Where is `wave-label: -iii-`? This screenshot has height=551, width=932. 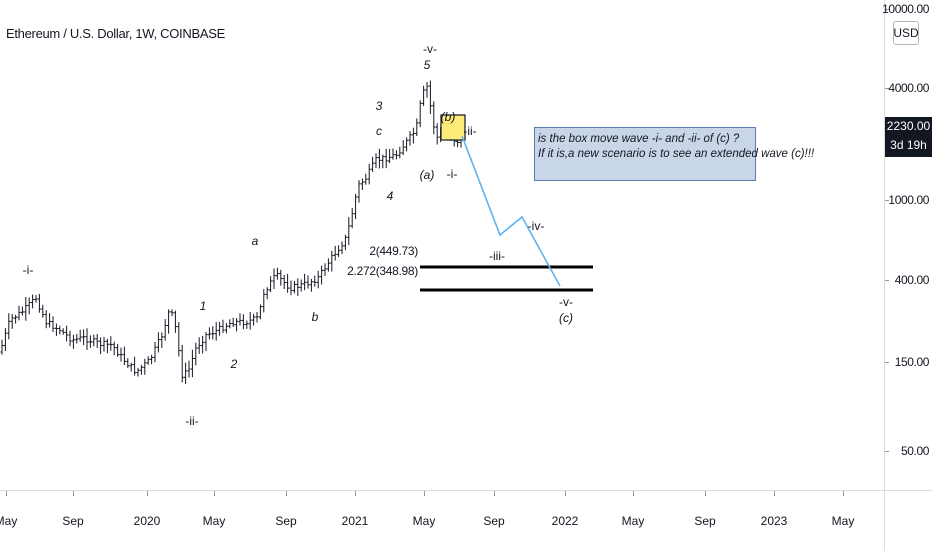 wave-label: -iii- is located at coordinates (497, 256).